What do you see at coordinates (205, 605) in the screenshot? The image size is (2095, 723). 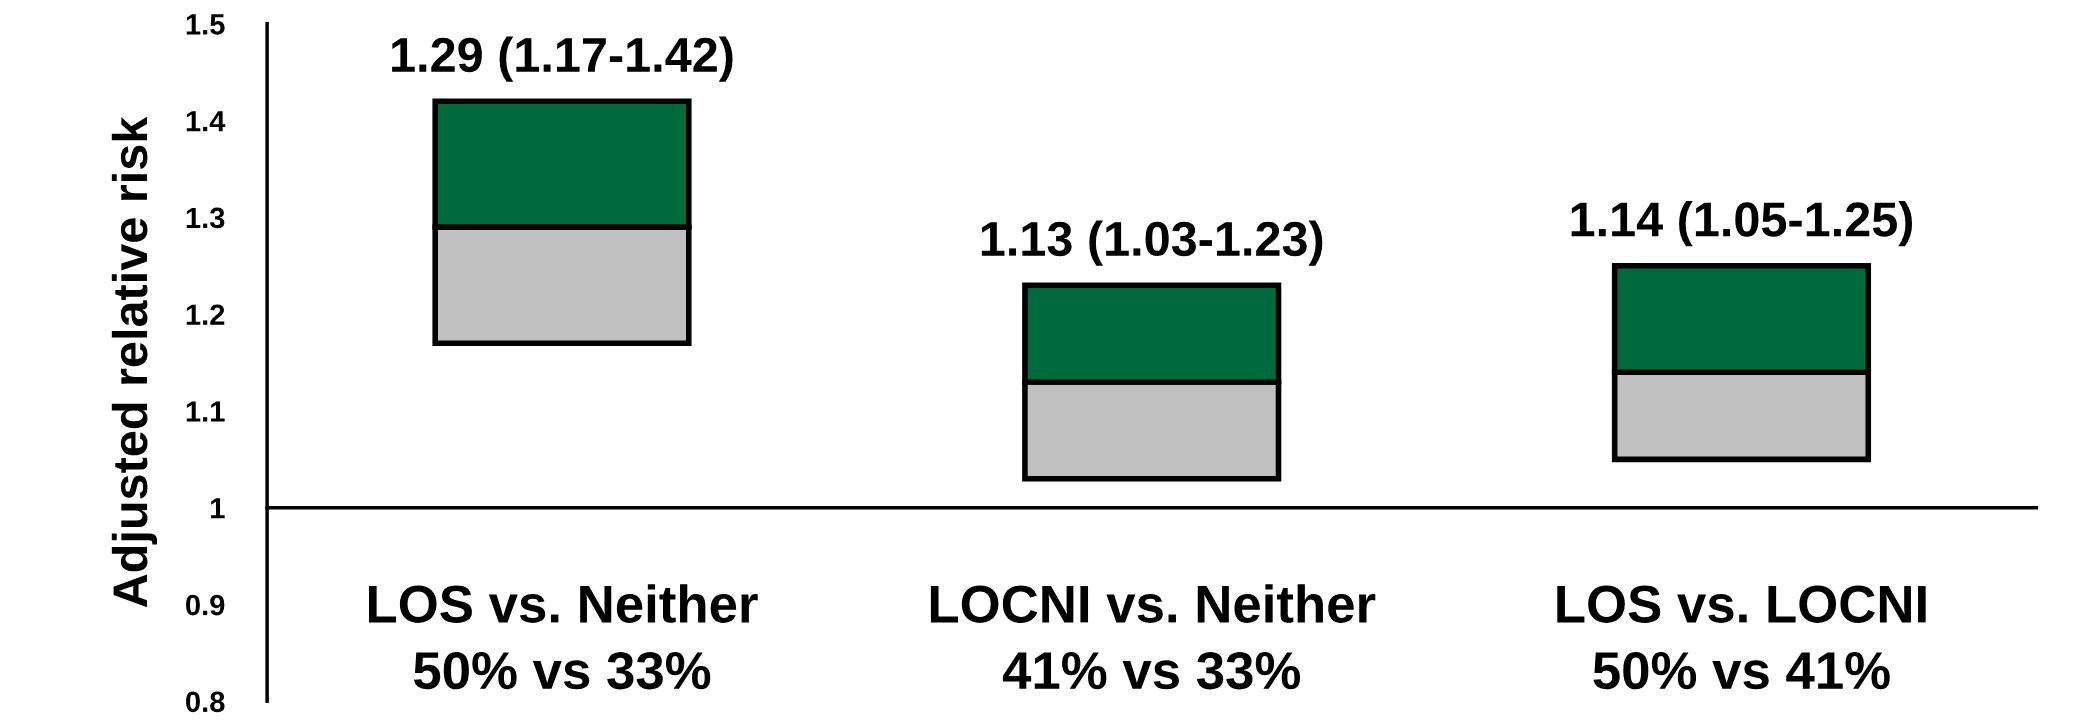 I see `y-tick-label: 0.9` at bounding box center [205, 605].